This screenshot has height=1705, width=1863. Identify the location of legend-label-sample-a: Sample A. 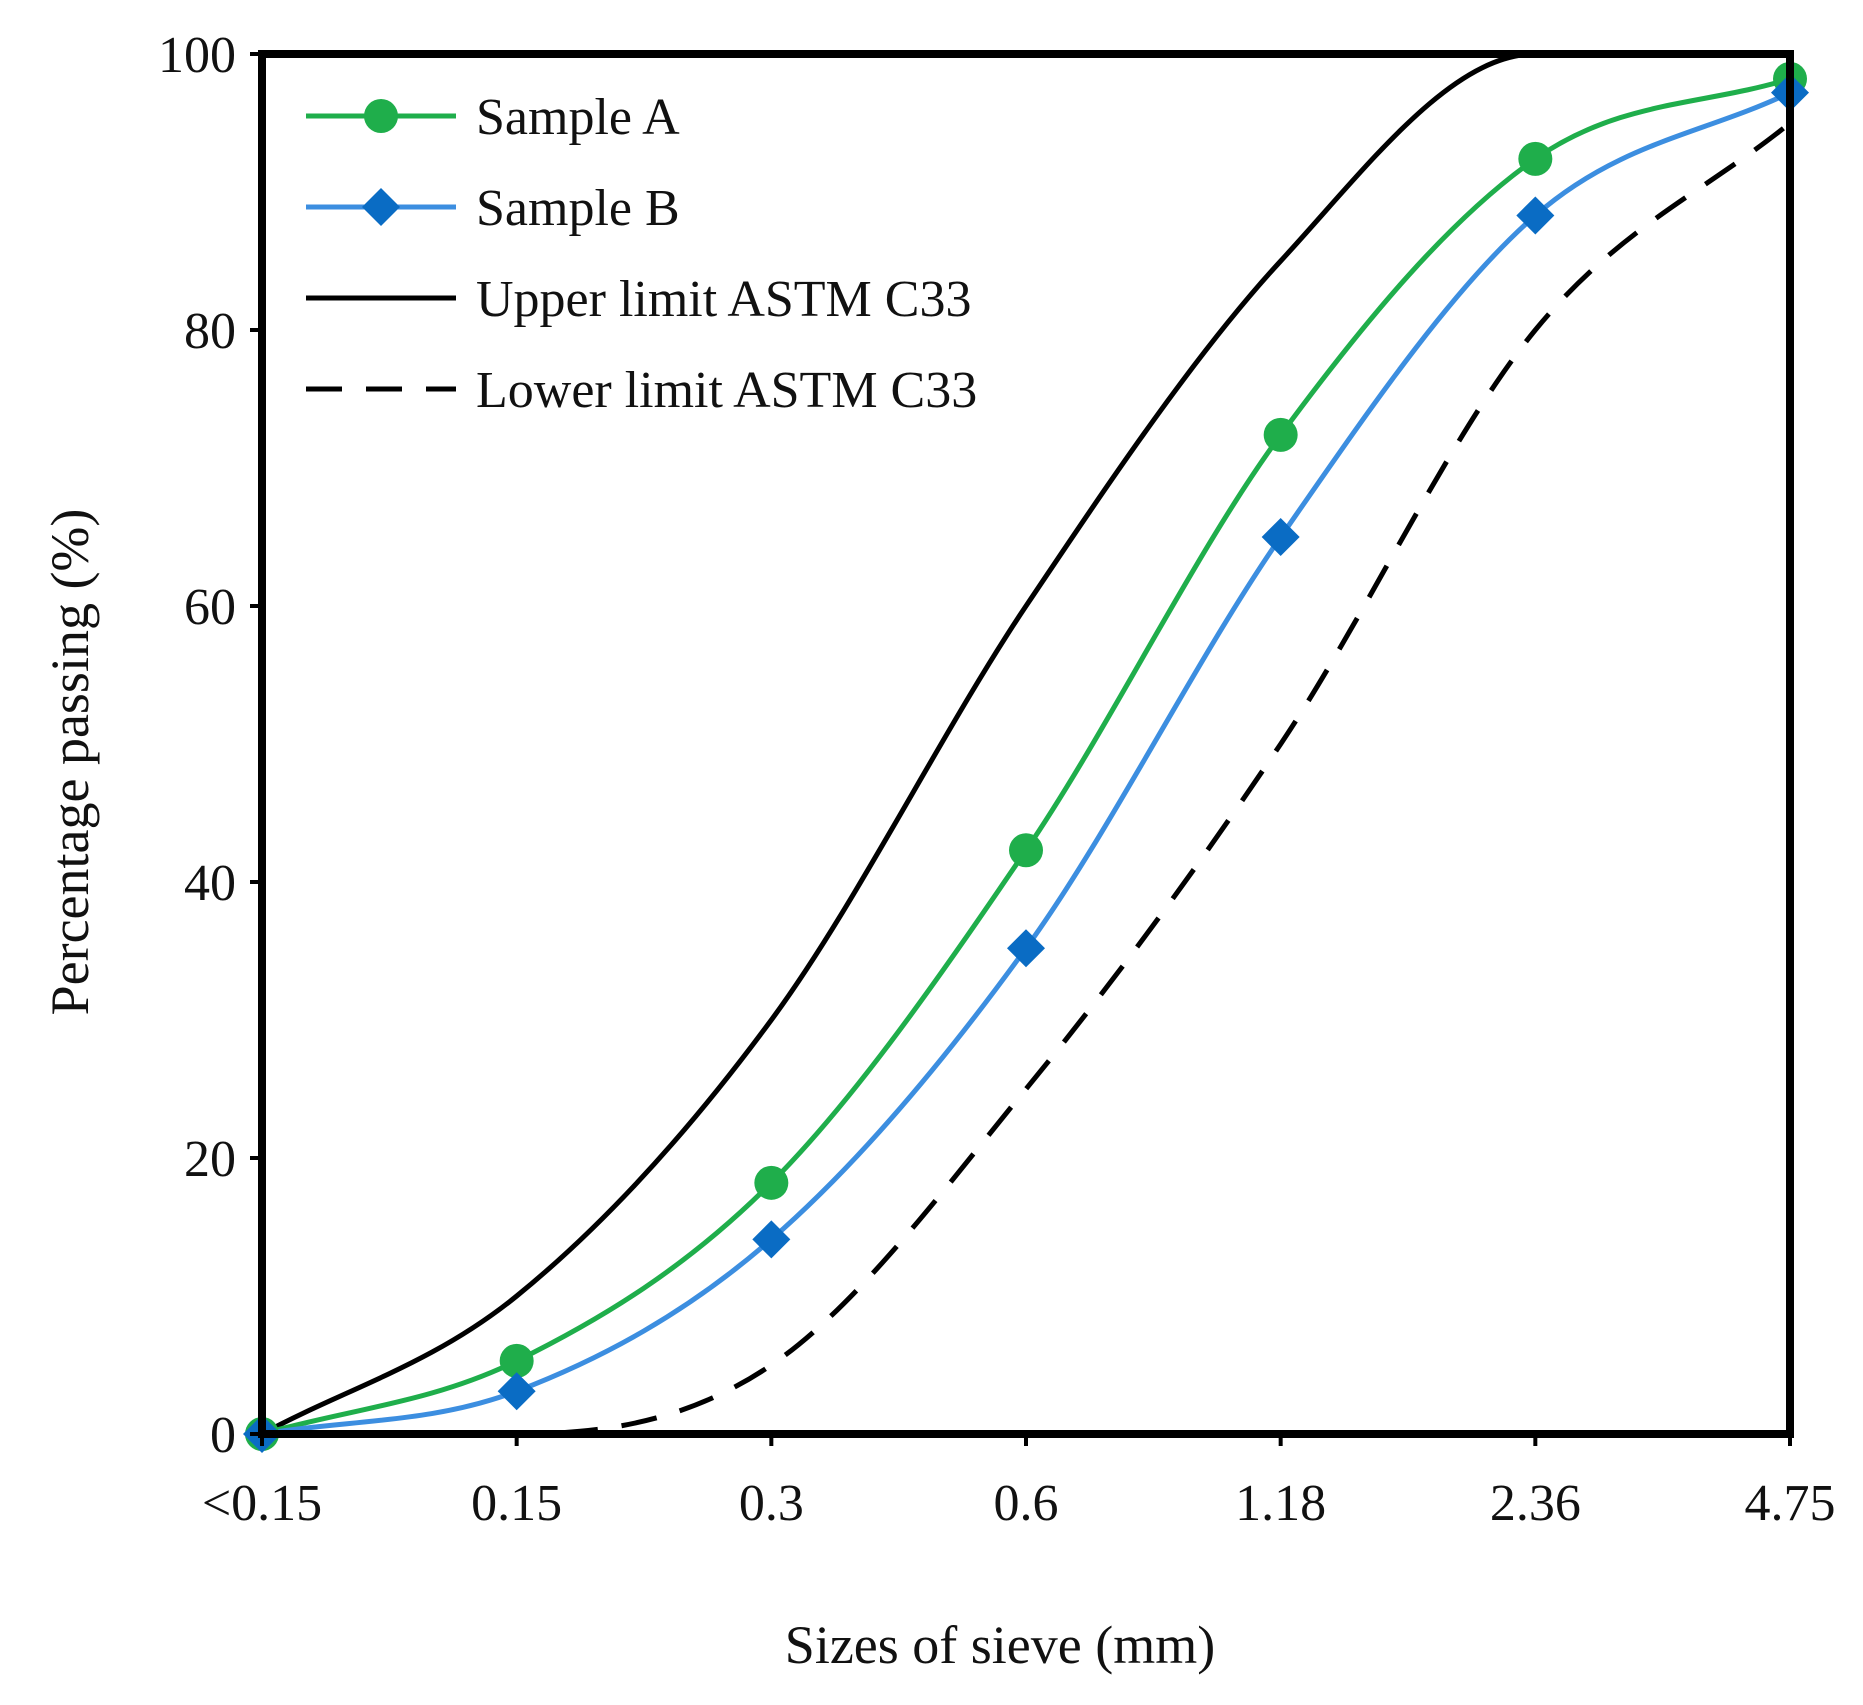
(578, 117).